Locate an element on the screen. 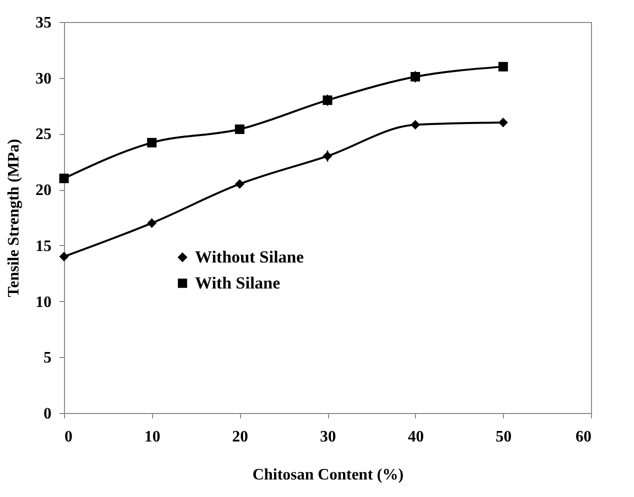  x-tick-label: 30 is located at coordinates (328, 437).